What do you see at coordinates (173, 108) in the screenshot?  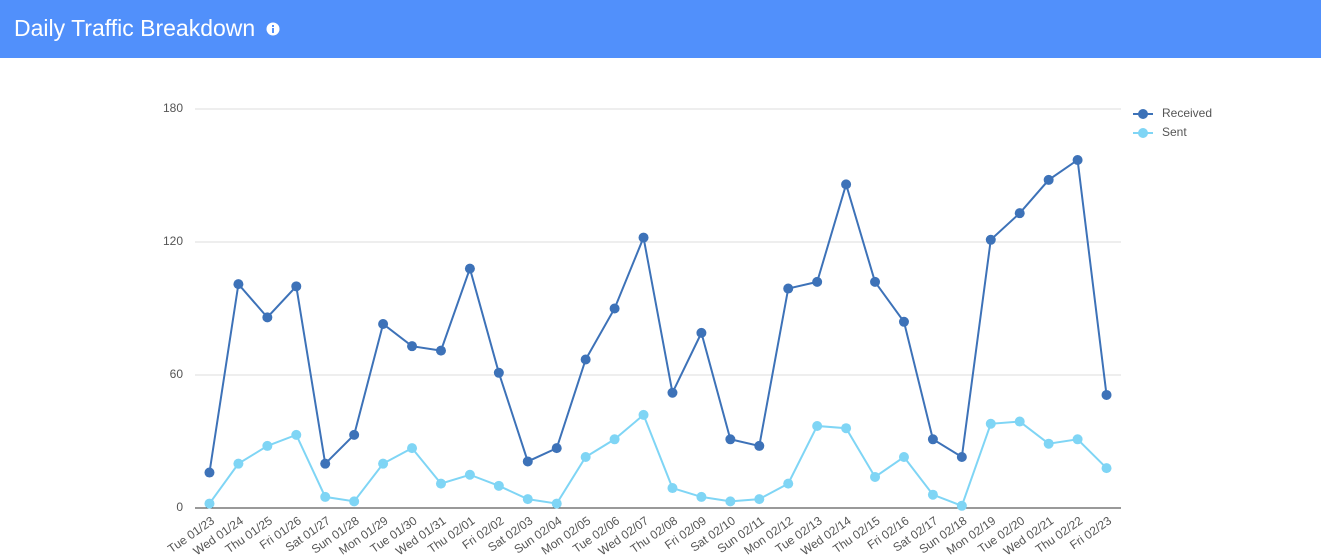 I see `y-tick-label: 180` at bounding box center [173, 108].